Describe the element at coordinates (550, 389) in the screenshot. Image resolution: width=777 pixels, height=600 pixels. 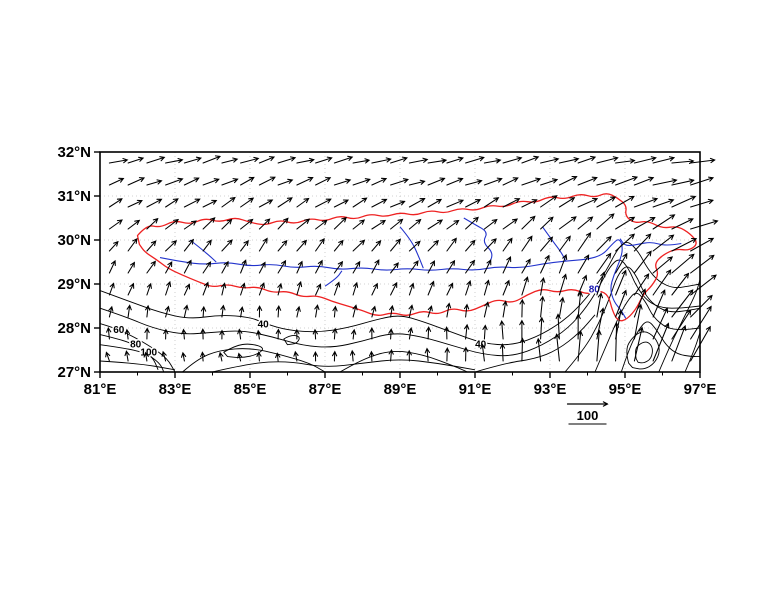
I see `x-tick-label: 93°E` at that location.